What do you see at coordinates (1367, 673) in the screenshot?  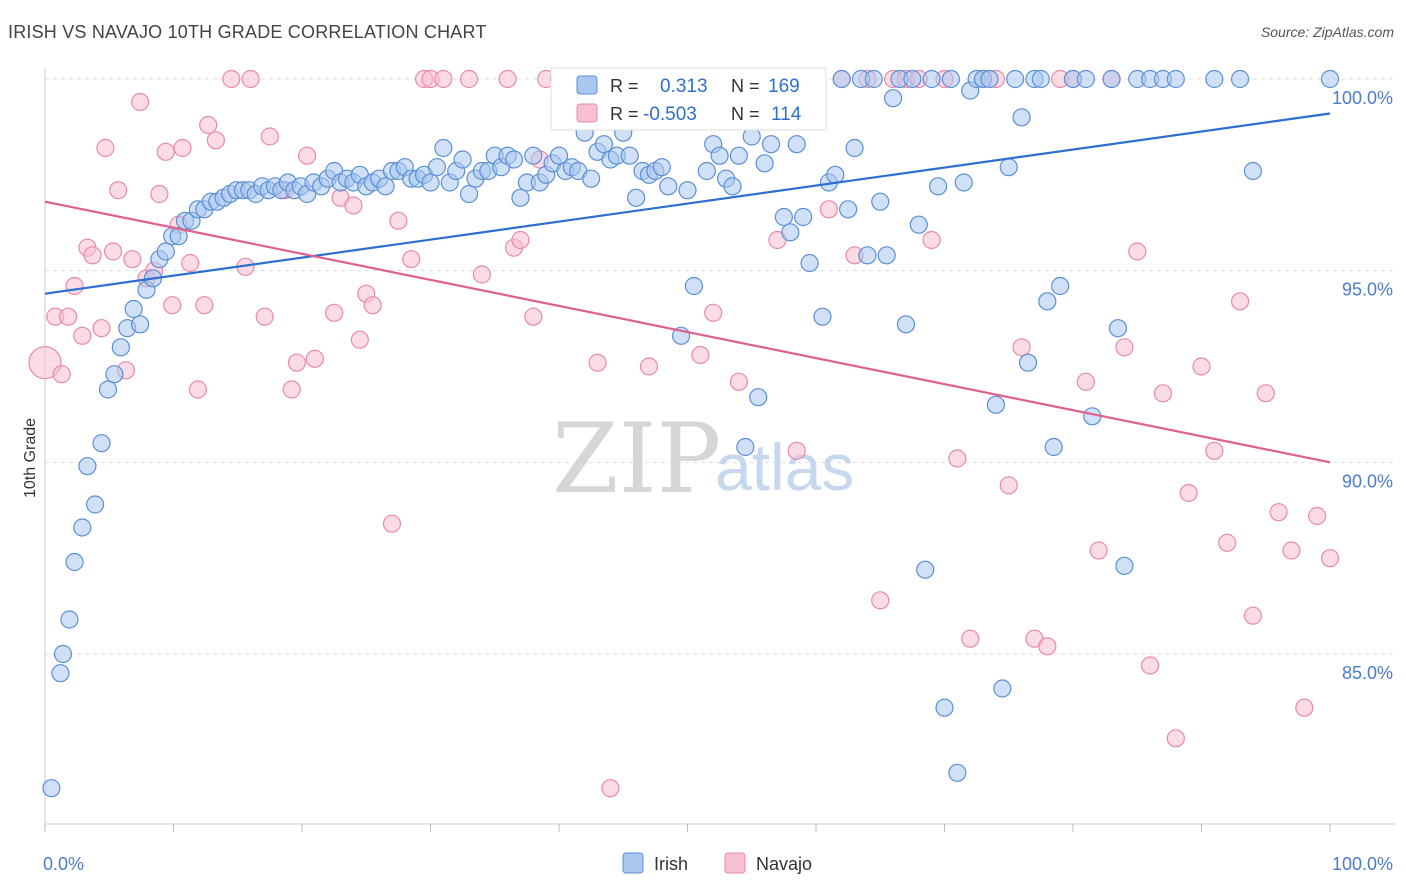 I see `y-tick-label-85: 85.0%` at bounding box center [1367, 673].